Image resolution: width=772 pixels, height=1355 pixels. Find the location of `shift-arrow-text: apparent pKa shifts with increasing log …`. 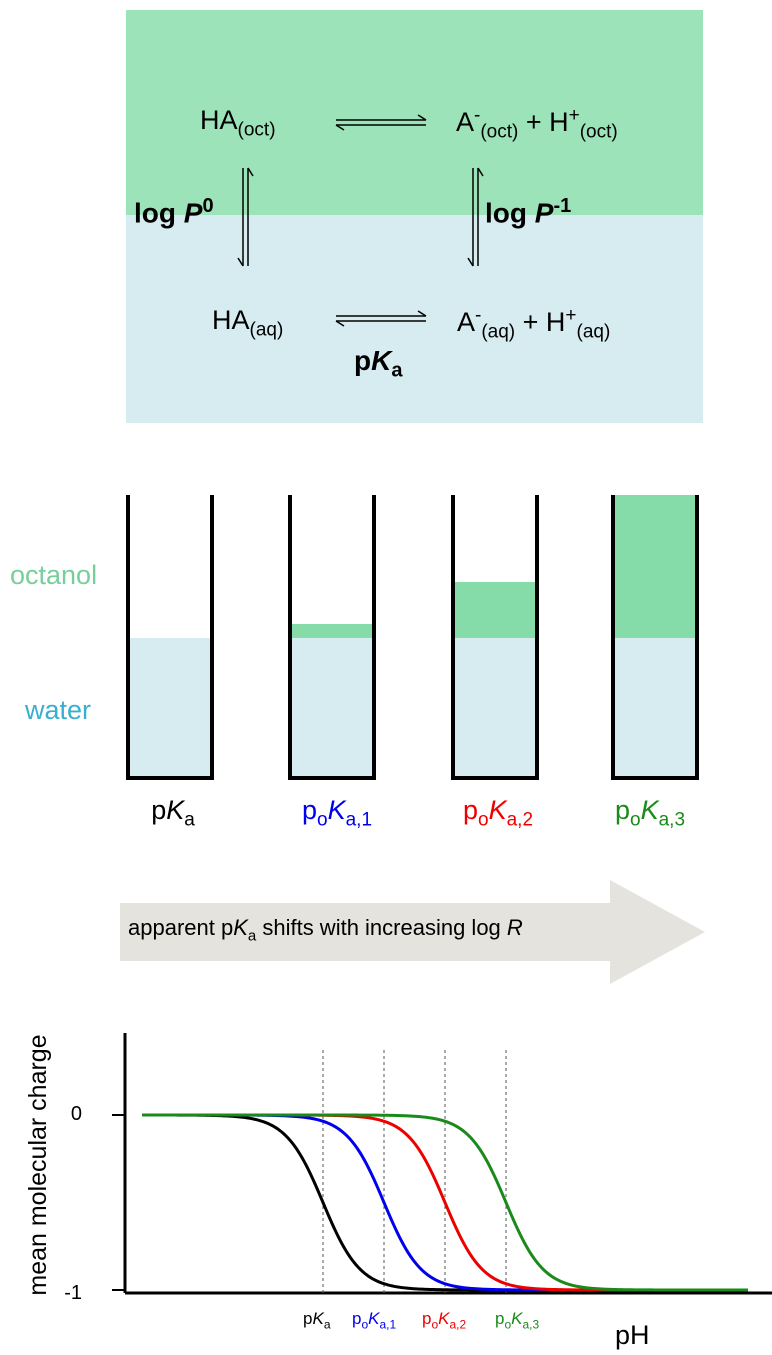

shift-arrow-text: apparent pKa shifts with increasing log … is located at coordinates (325, 930).